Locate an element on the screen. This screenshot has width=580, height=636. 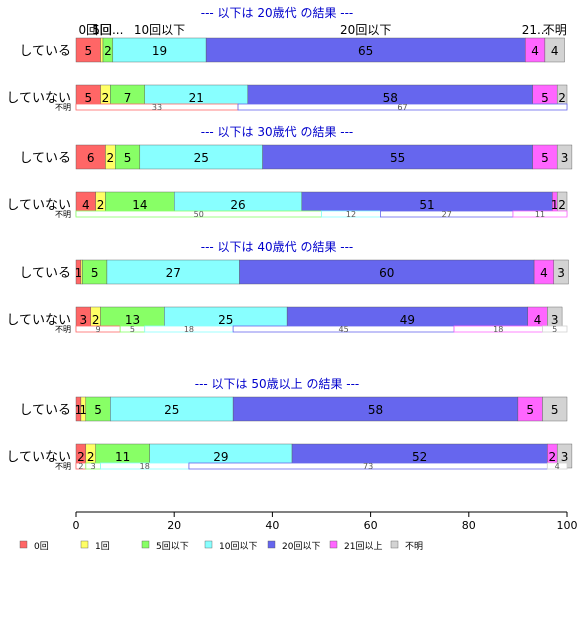
x-tick-label: 0 is located at coordinates (76, 525).